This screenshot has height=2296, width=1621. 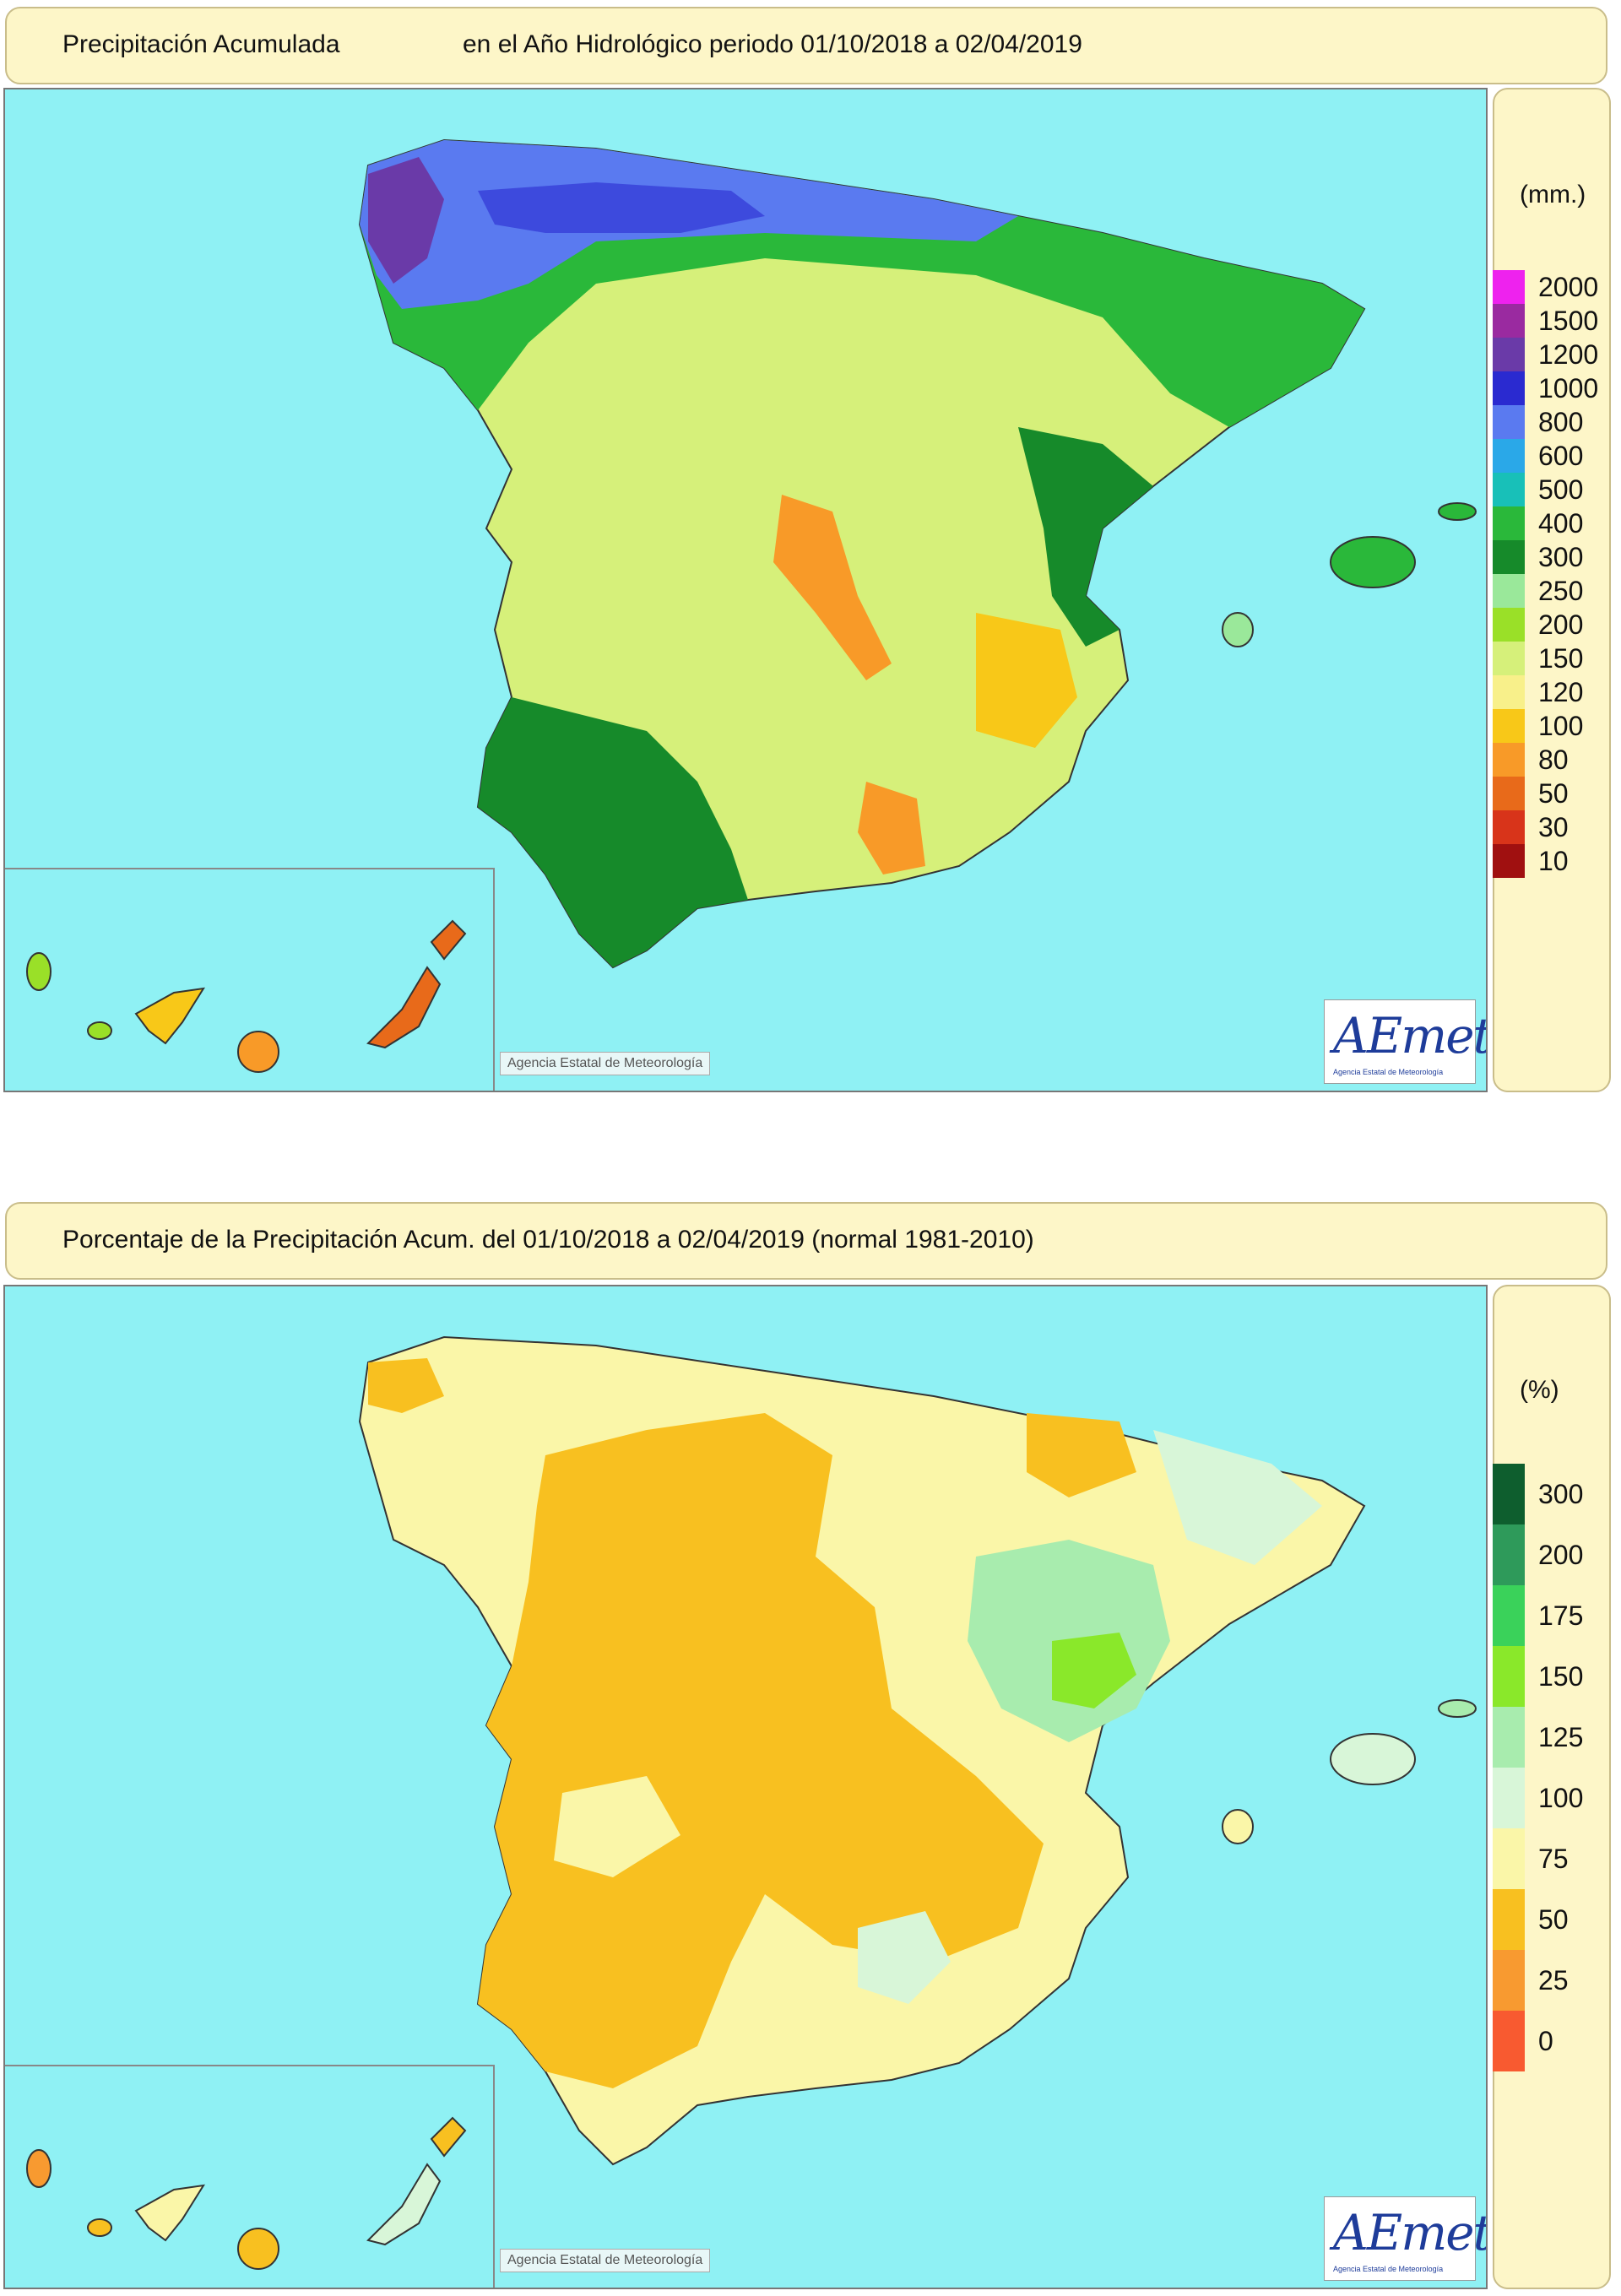 What do you see at coordinates (1561, 1798) in the screenshot?
I see `map2-legend-label: 100` at bounding box center [1561, 1798].